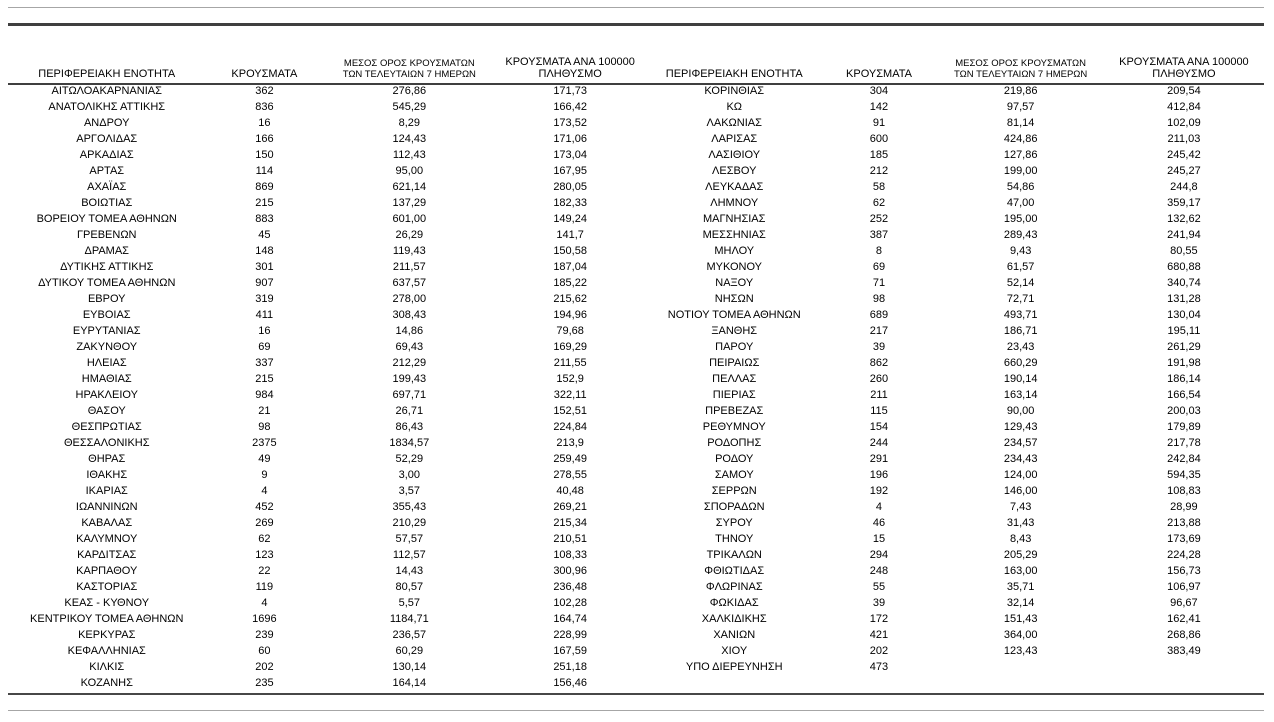  Describe the element at coordinates (409, 491) in the screenshot. I see `avg7-cell: 3,57` at that location.